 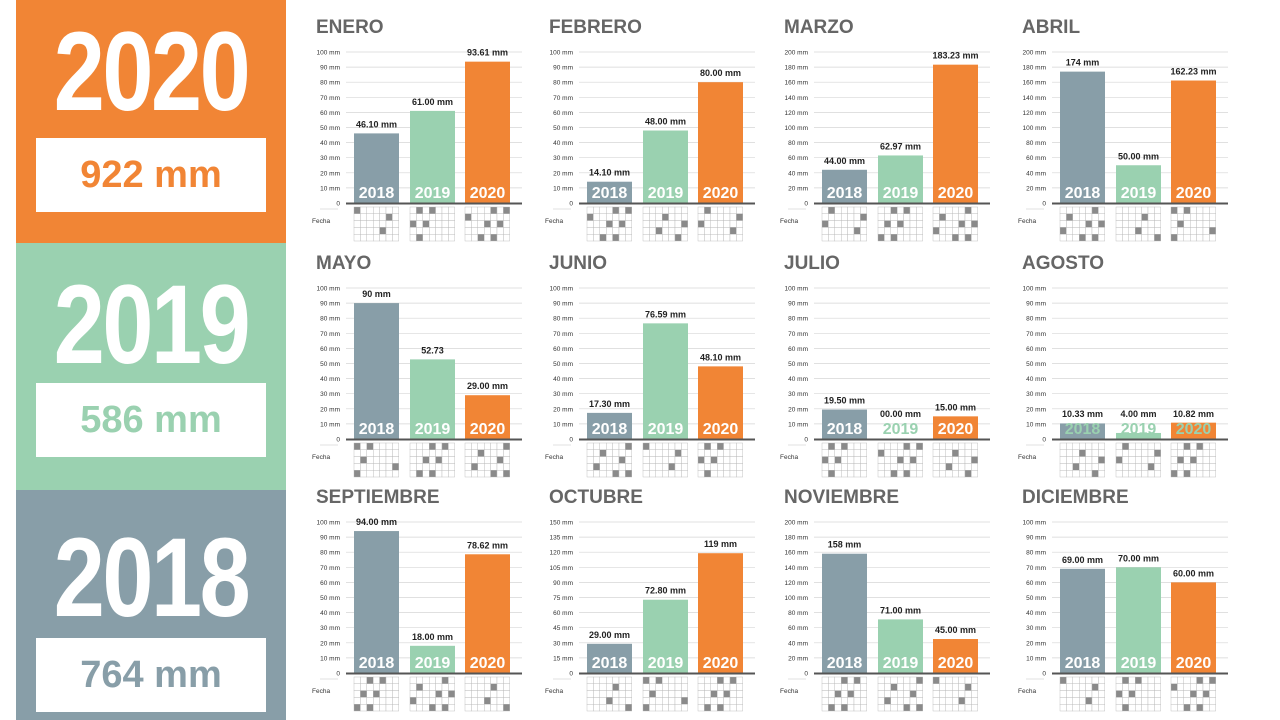 I want to click on chart-title: SEPTIEMBRE, so click(x=378, y=497).